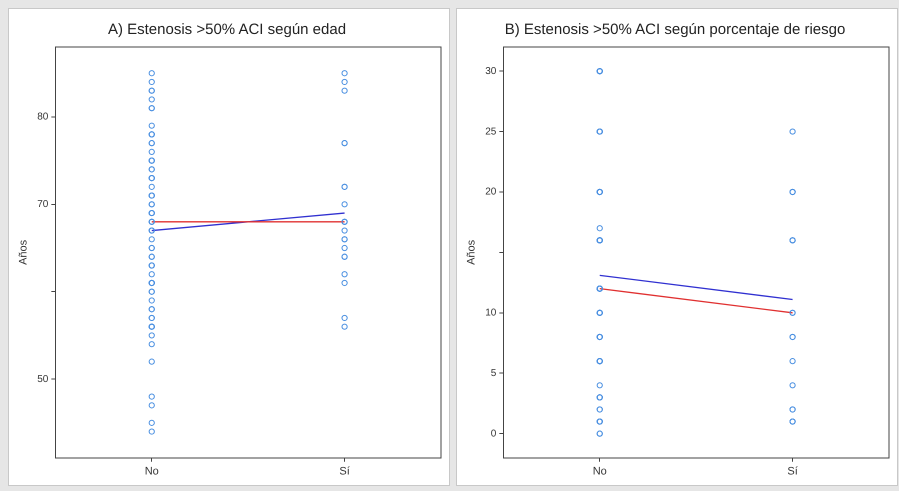  Describe the element at coordinates (43, 204) in the screenshot. I see `y-tick-label: 70` at that location.